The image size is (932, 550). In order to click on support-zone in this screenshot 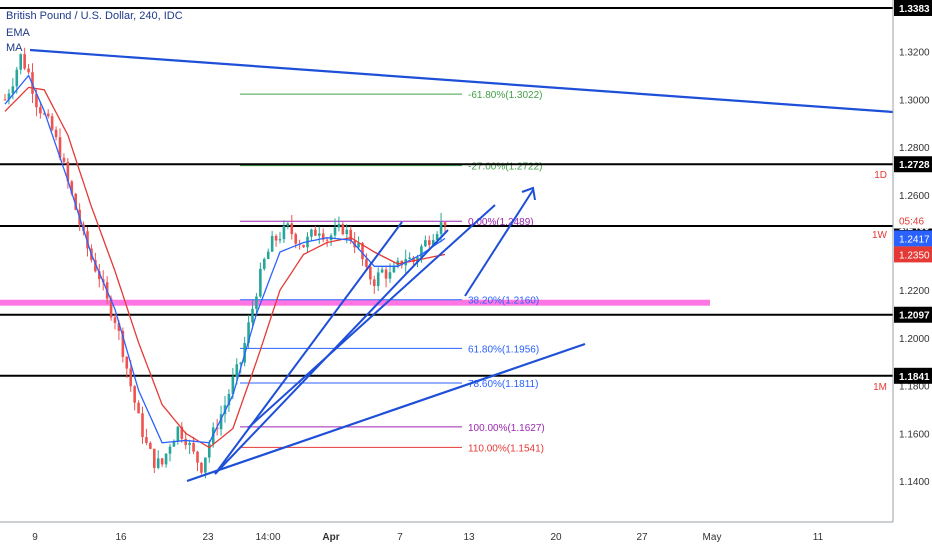, I will do `click(355, 302)`.